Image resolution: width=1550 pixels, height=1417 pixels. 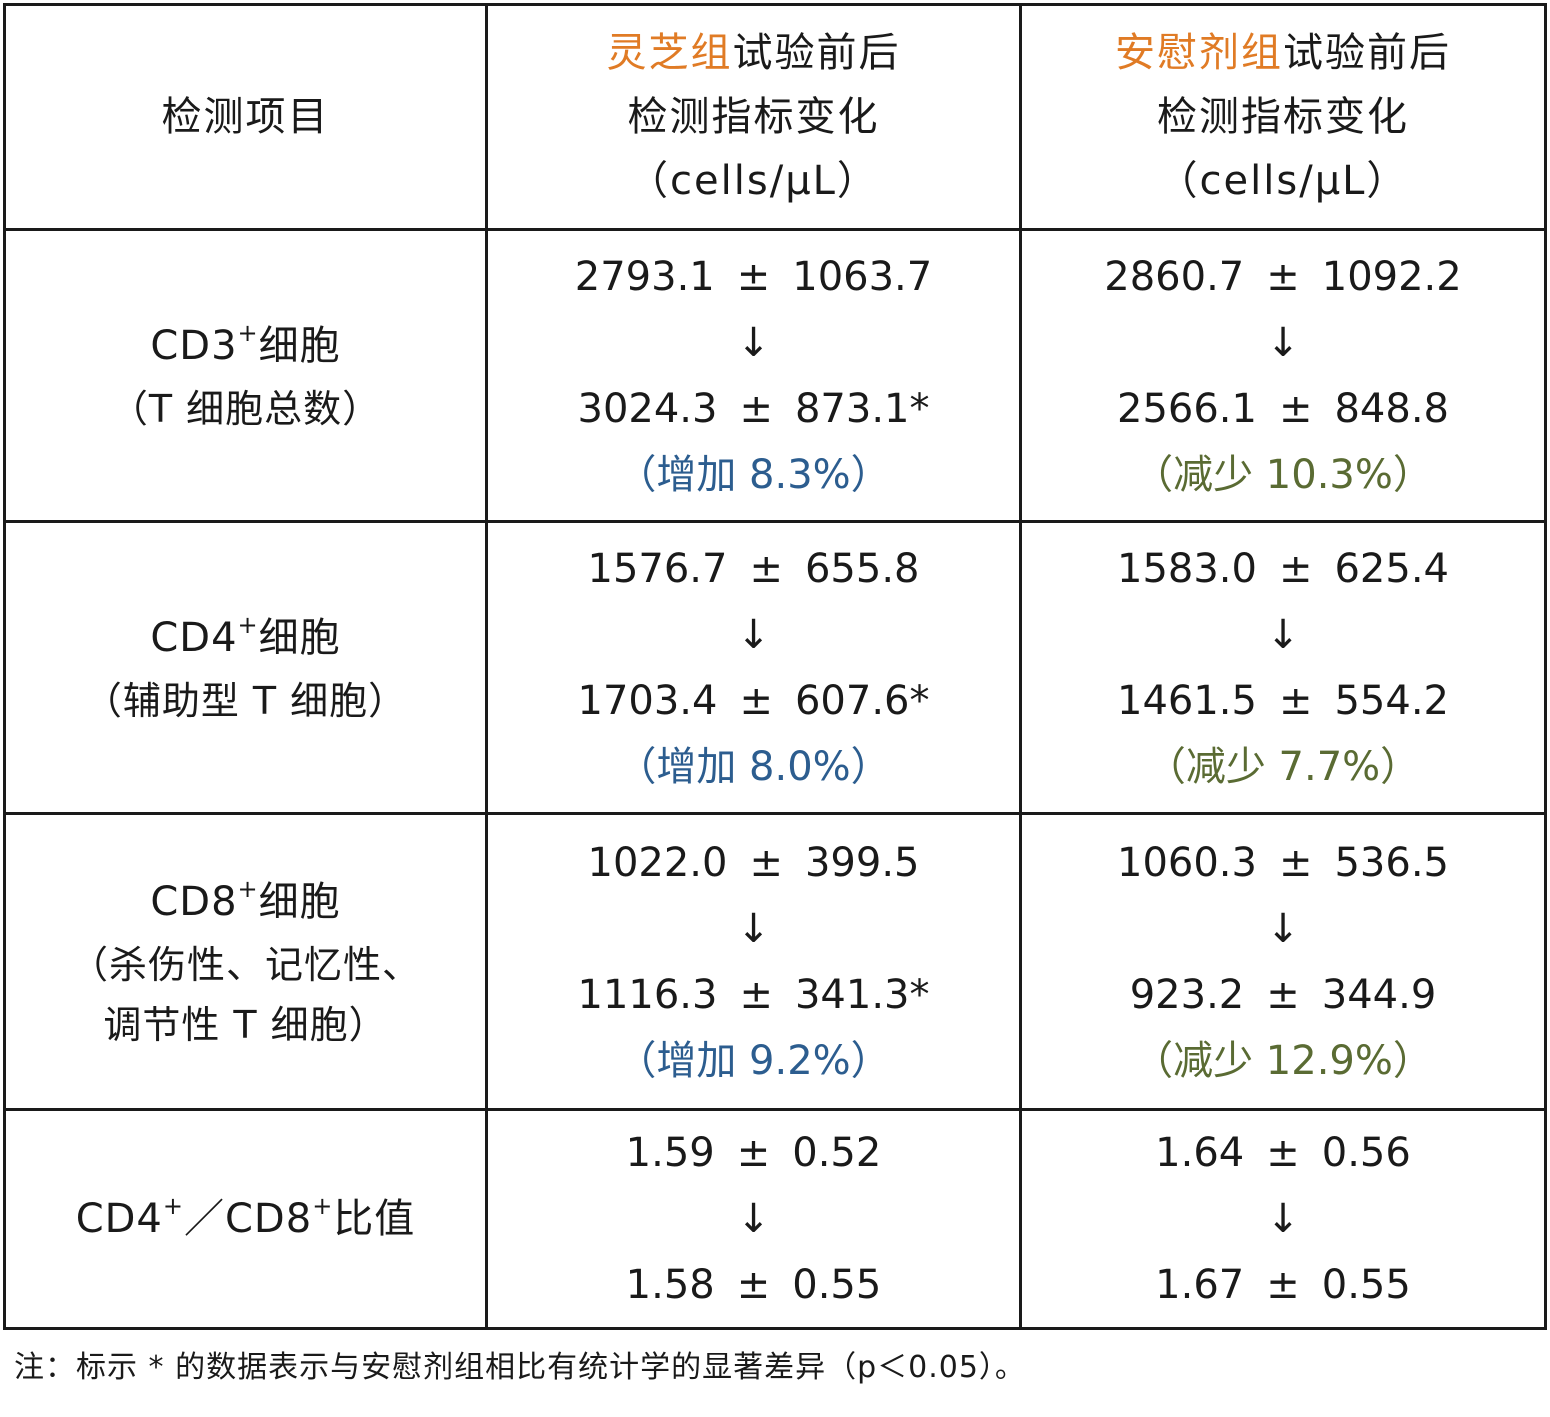 I want to click on header-group2-name: 安慰剂组, so click(x=1199, y=53).